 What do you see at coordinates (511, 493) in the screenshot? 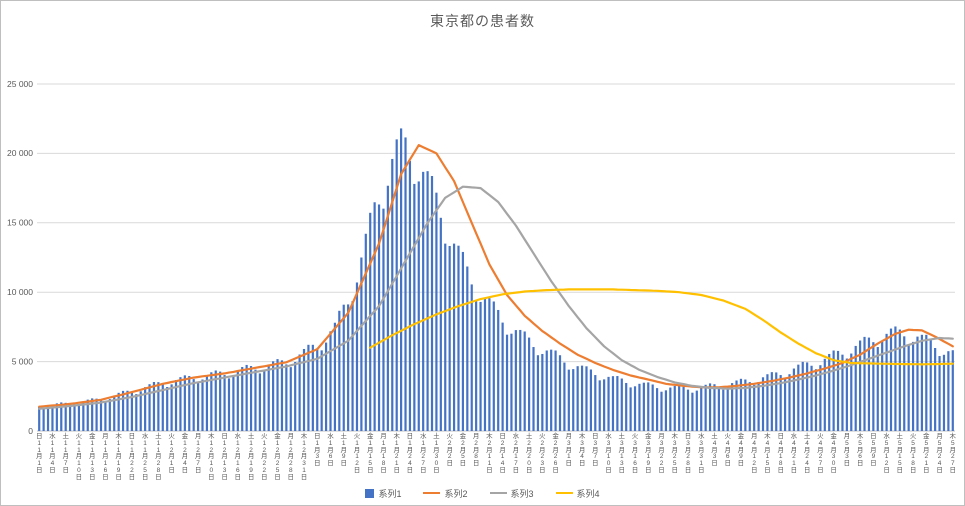
I see `legend-item-series3: 系列3` at bounding box center [511, 493].